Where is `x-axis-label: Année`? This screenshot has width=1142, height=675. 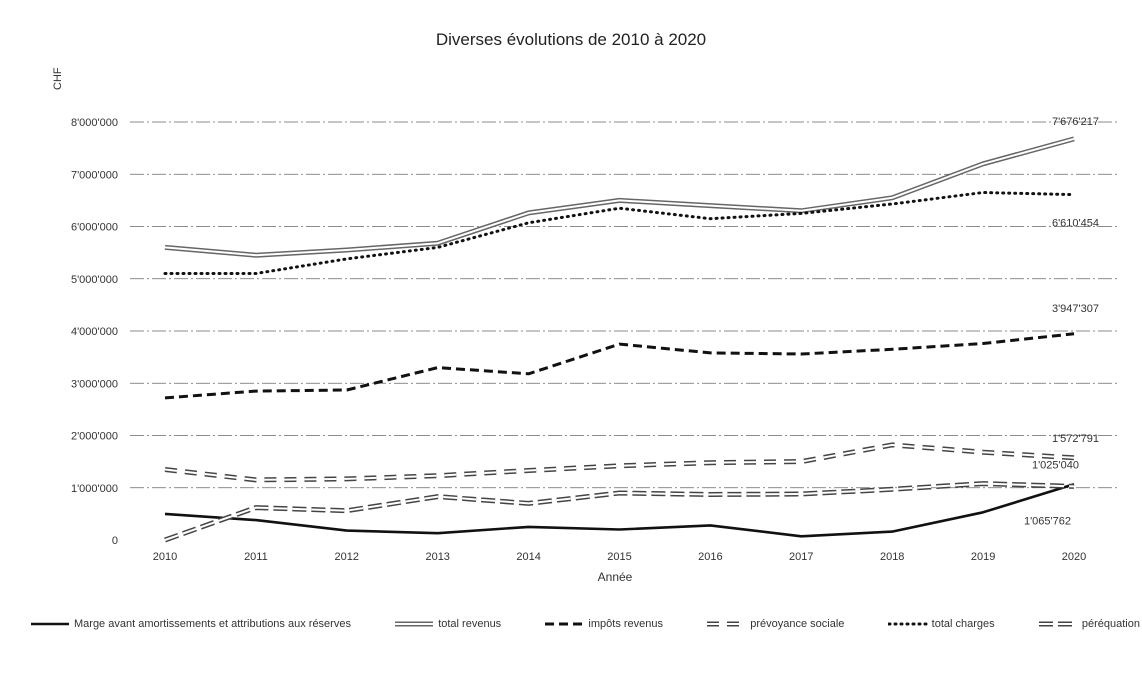 x-axis-label: Année is located at coordinates (615, 577).